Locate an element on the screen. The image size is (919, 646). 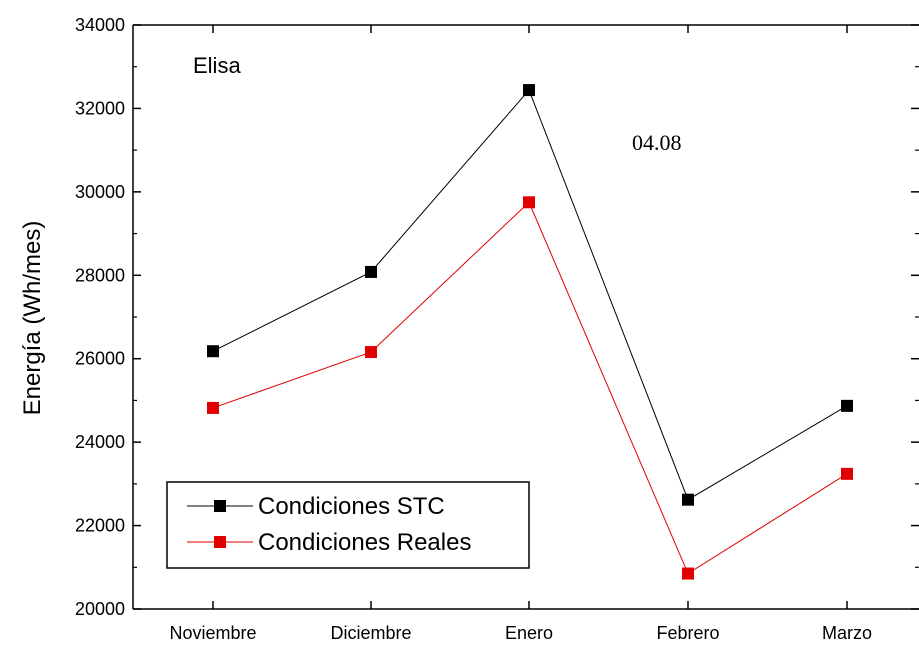
y-tick-label: 26000 is located at coordinates (100, 359).